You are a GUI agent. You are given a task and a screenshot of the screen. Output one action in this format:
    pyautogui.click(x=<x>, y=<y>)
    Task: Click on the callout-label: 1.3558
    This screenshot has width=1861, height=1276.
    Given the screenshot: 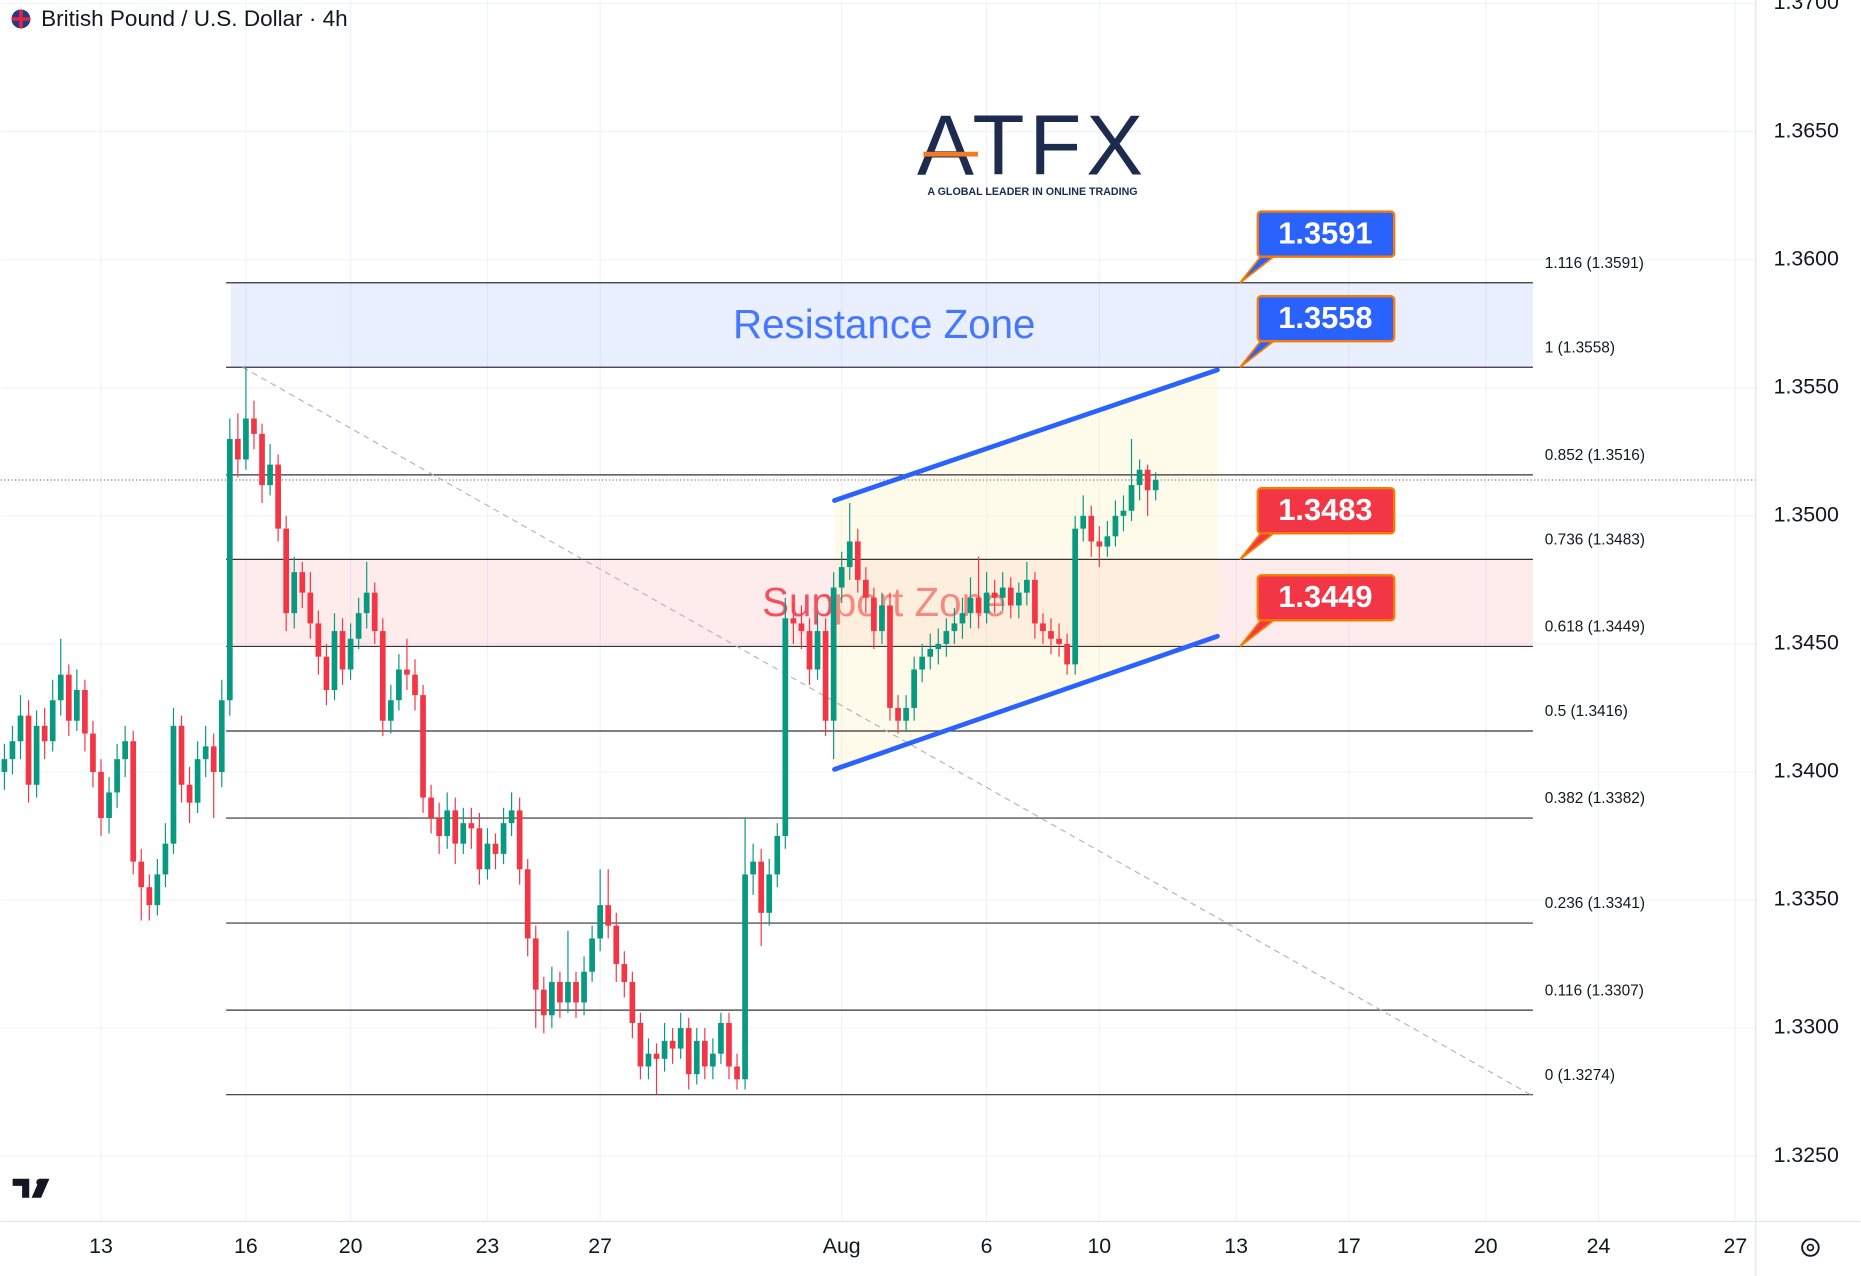 What is the action you would take?
    pyautogui.click(x=1325, y=317)
    